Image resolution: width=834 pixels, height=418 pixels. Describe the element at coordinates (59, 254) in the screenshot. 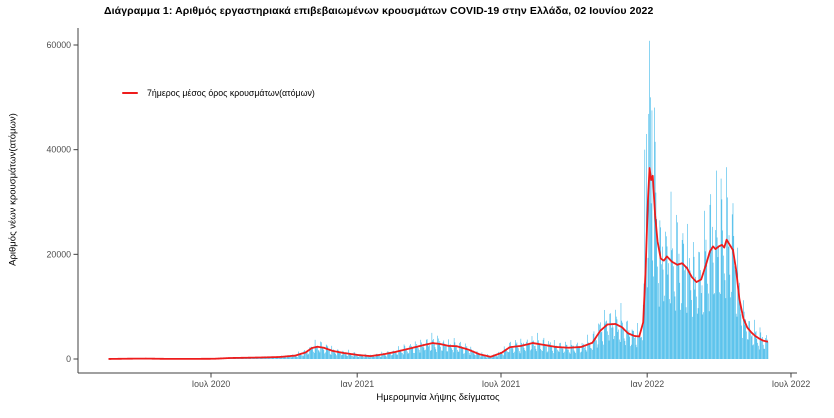

I see `y-tick-label: 20000` at that location.